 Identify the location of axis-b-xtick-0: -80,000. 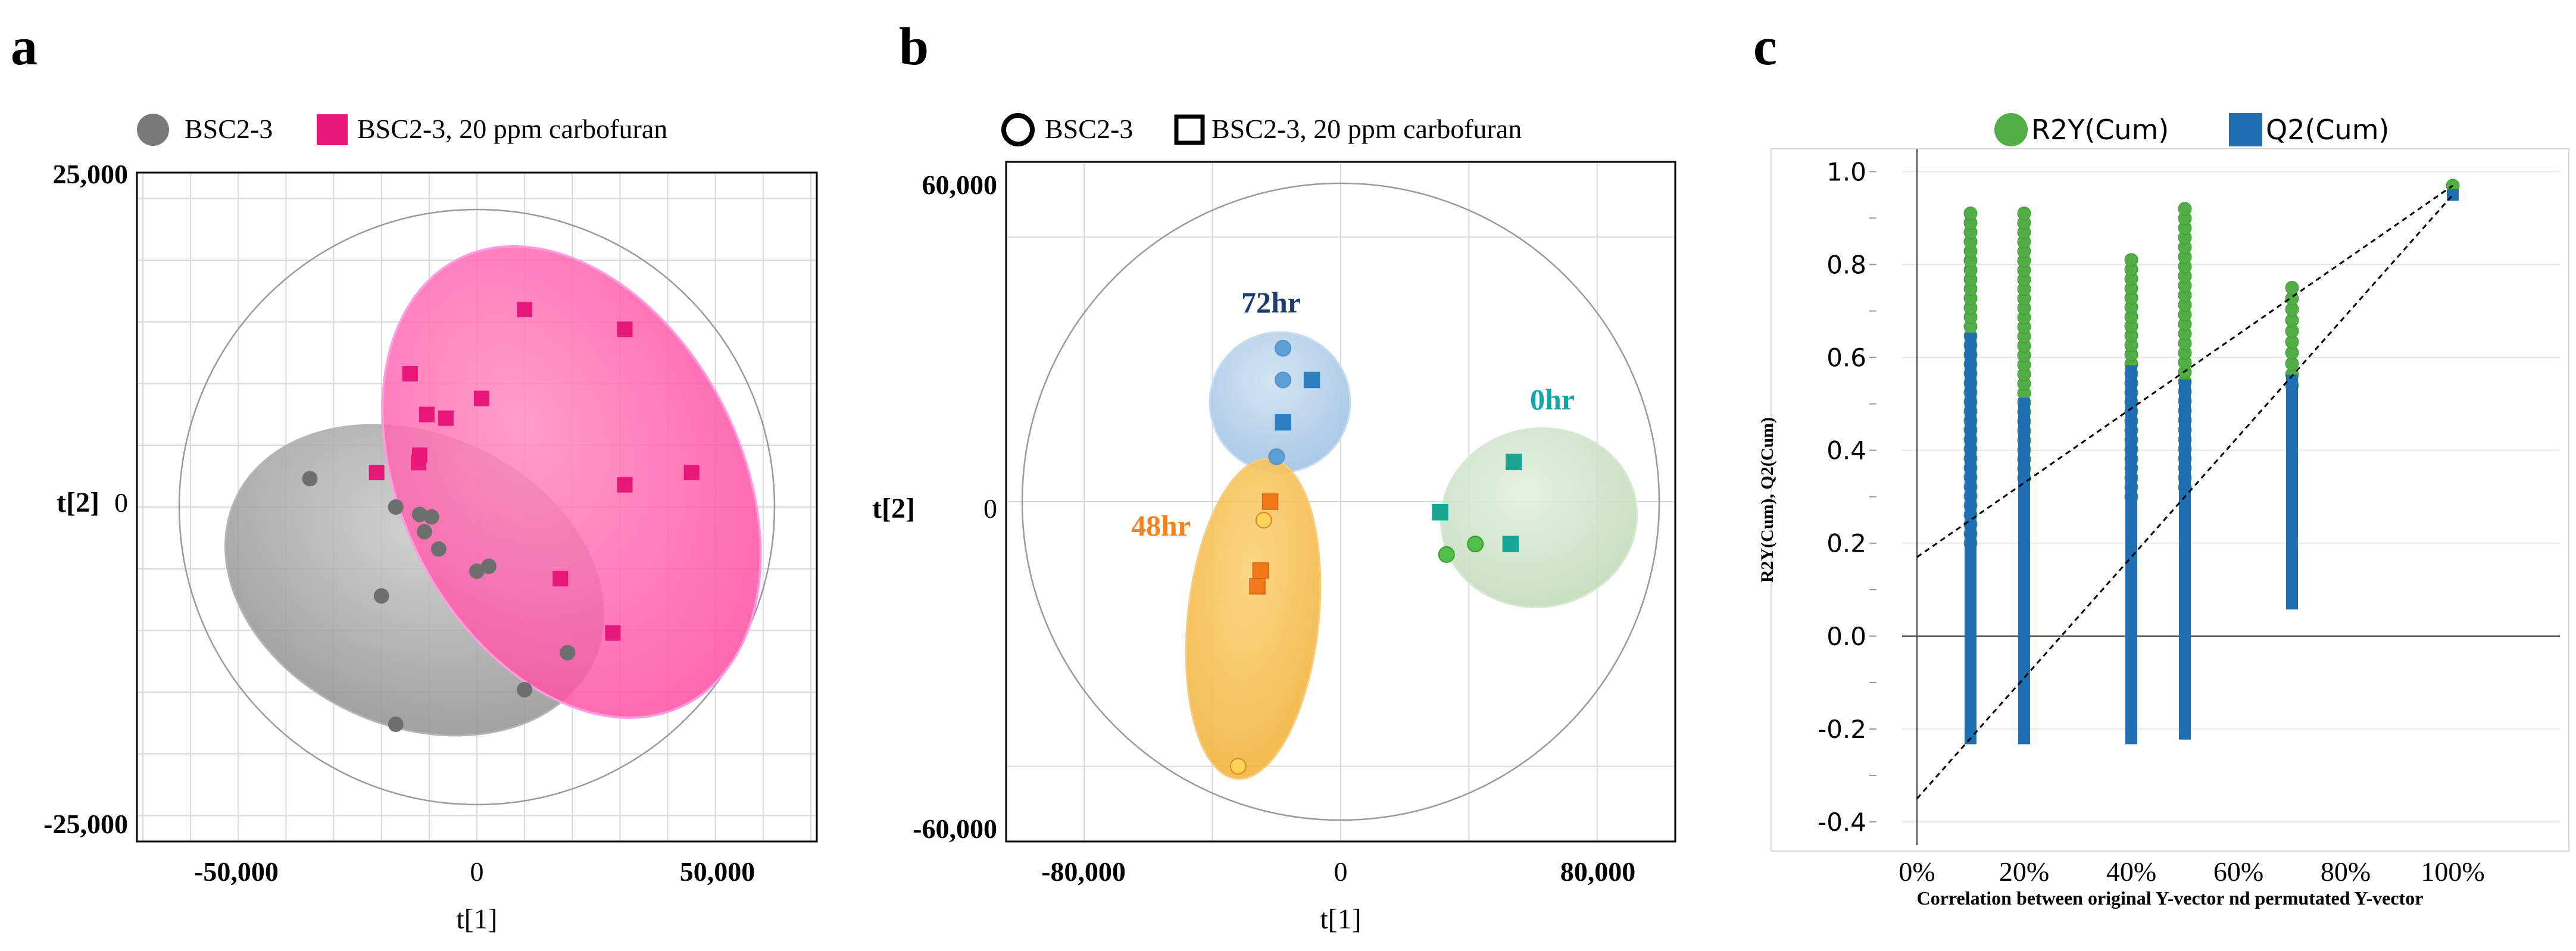
(1083, 871).